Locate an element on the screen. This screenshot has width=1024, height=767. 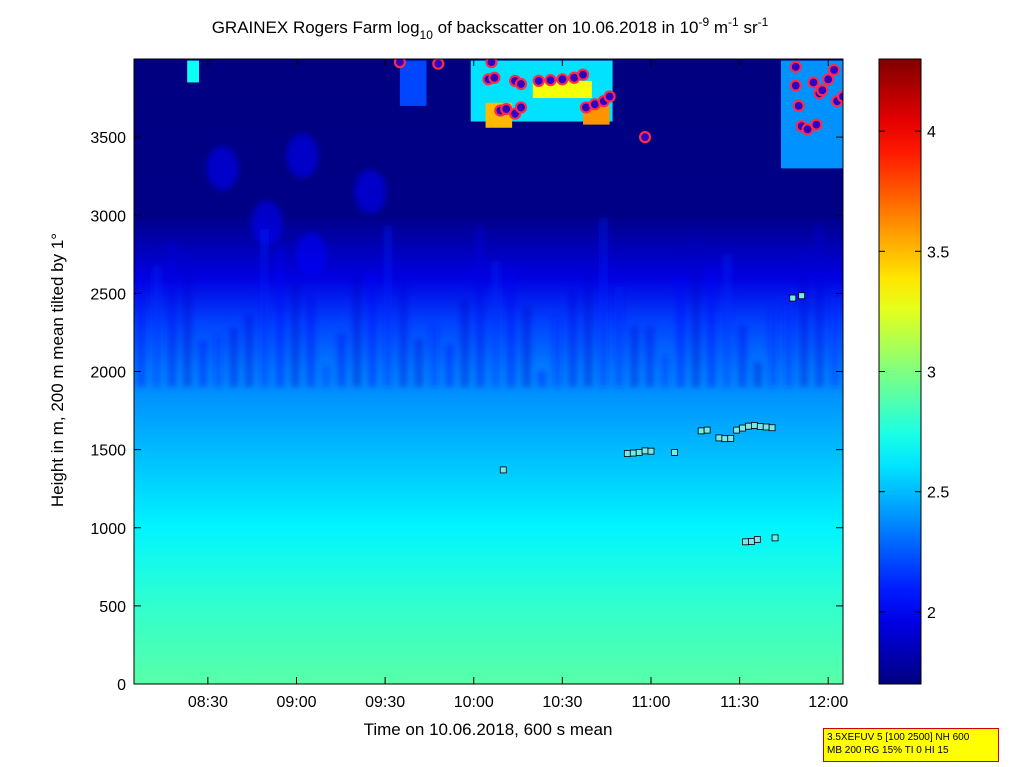
colorbar is located at coordinates (900, 371).